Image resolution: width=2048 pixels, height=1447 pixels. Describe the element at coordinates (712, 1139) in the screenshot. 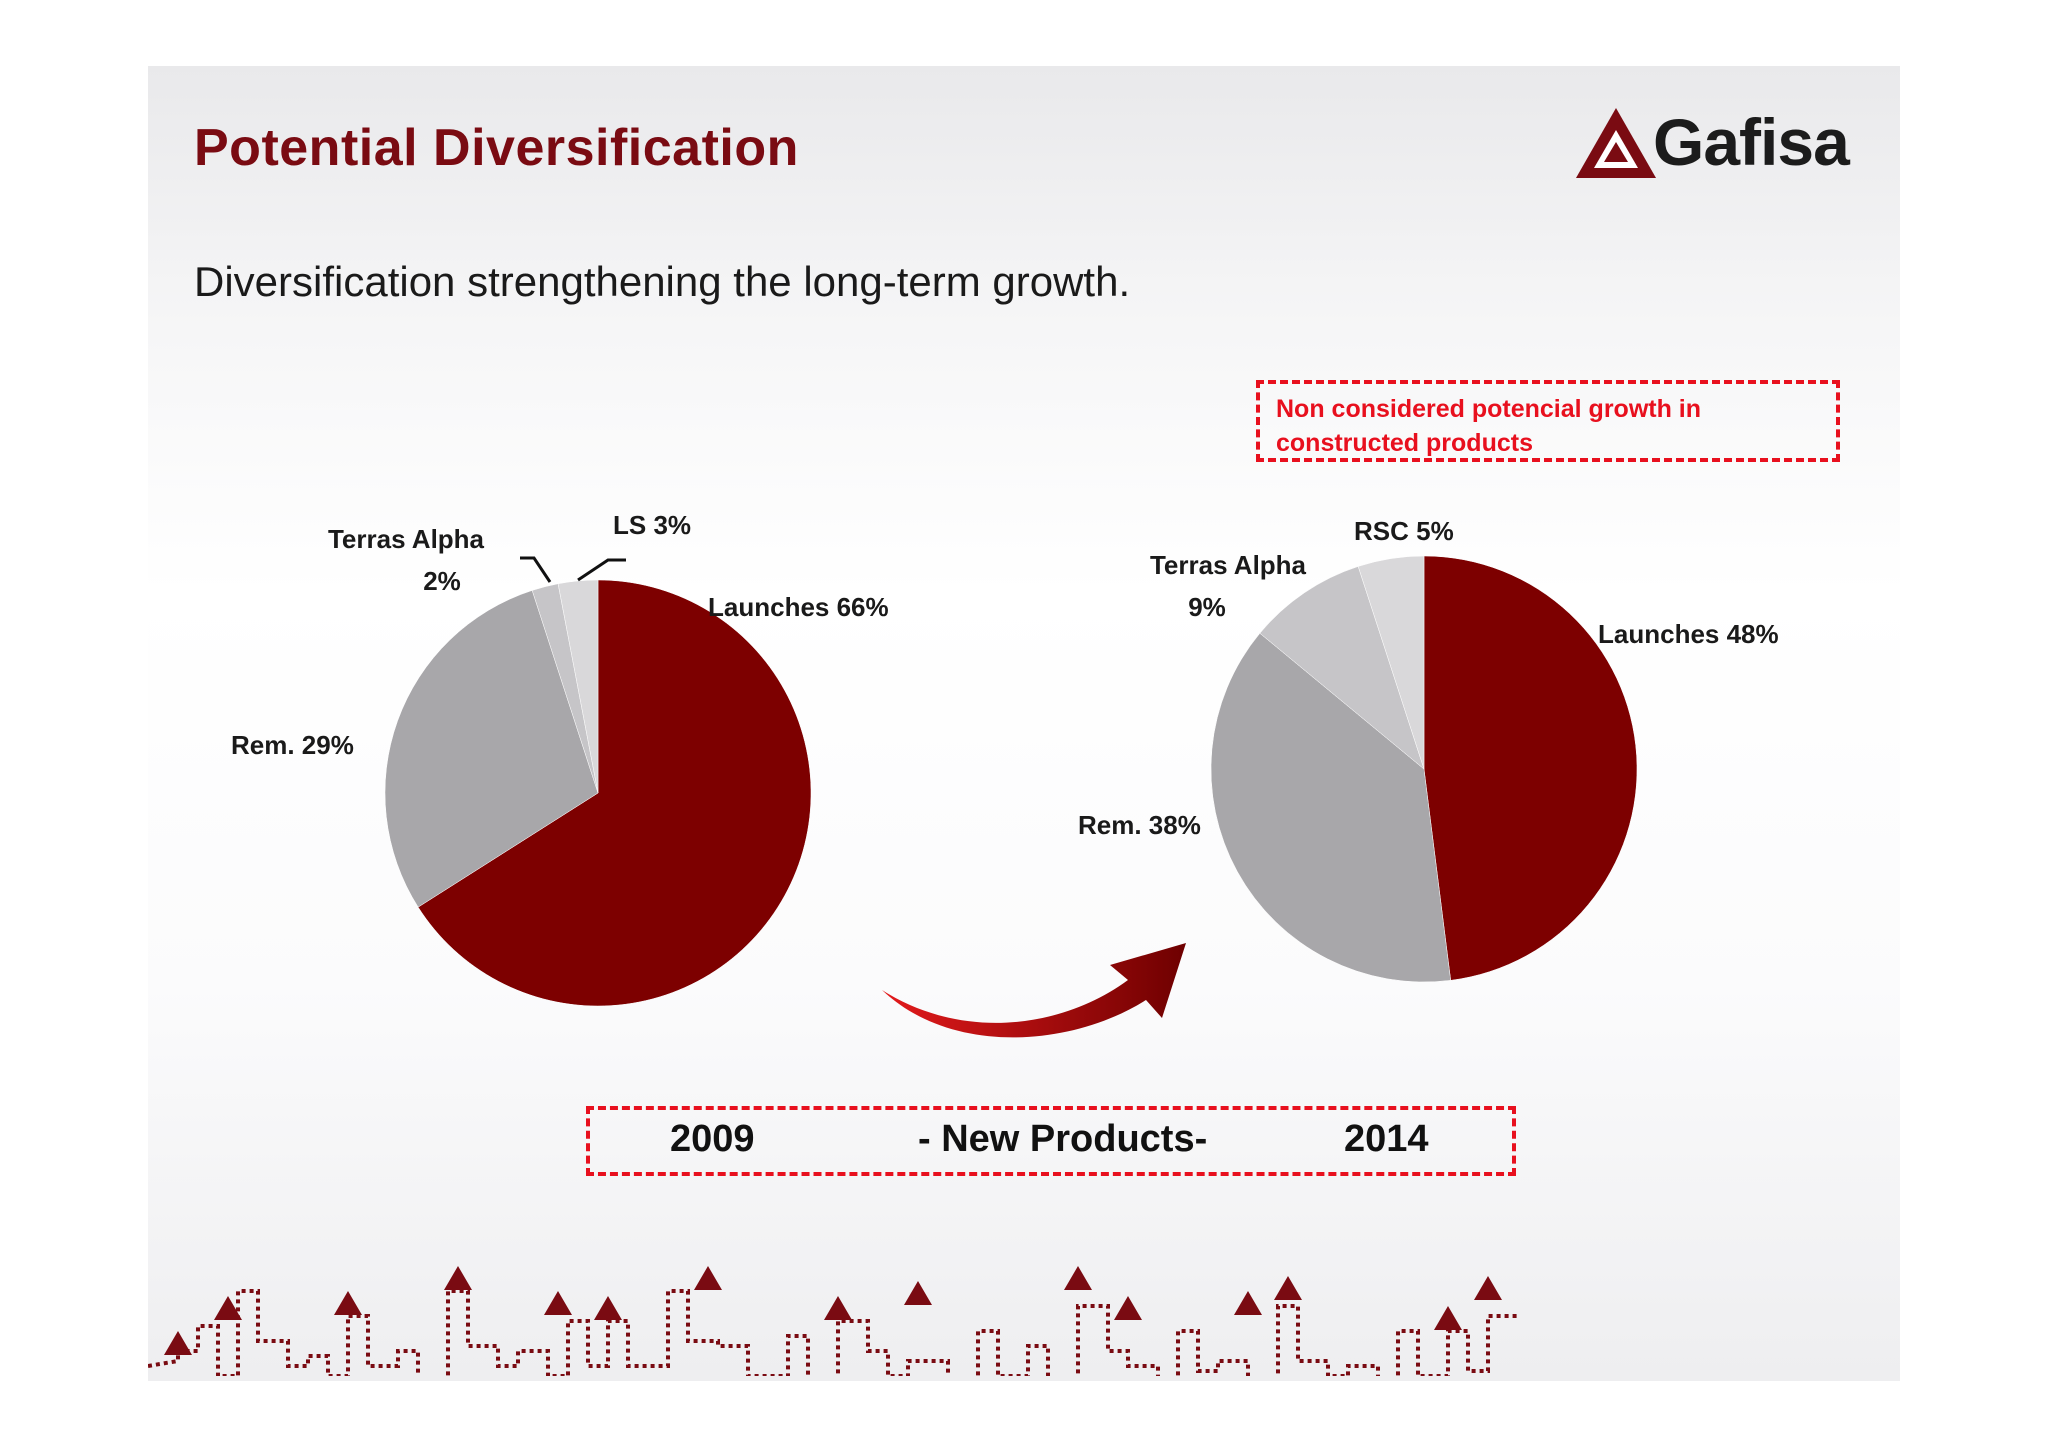

I see `timeline-start: 2009` at that location.